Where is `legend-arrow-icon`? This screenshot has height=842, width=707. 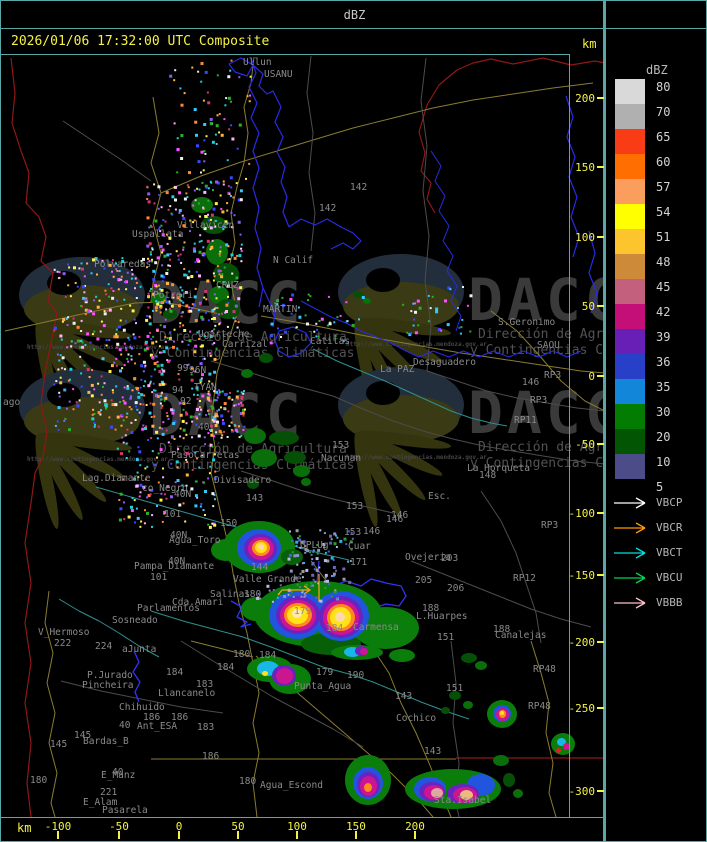
legend-arrow-icon is located at coordinates (630, 578).